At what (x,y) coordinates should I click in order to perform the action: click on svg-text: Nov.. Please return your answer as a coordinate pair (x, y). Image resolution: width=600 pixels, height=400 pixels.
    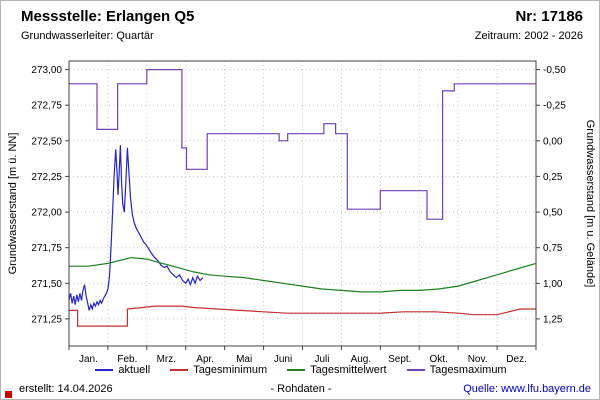
    Looking at the image, I should click on (478, 359).